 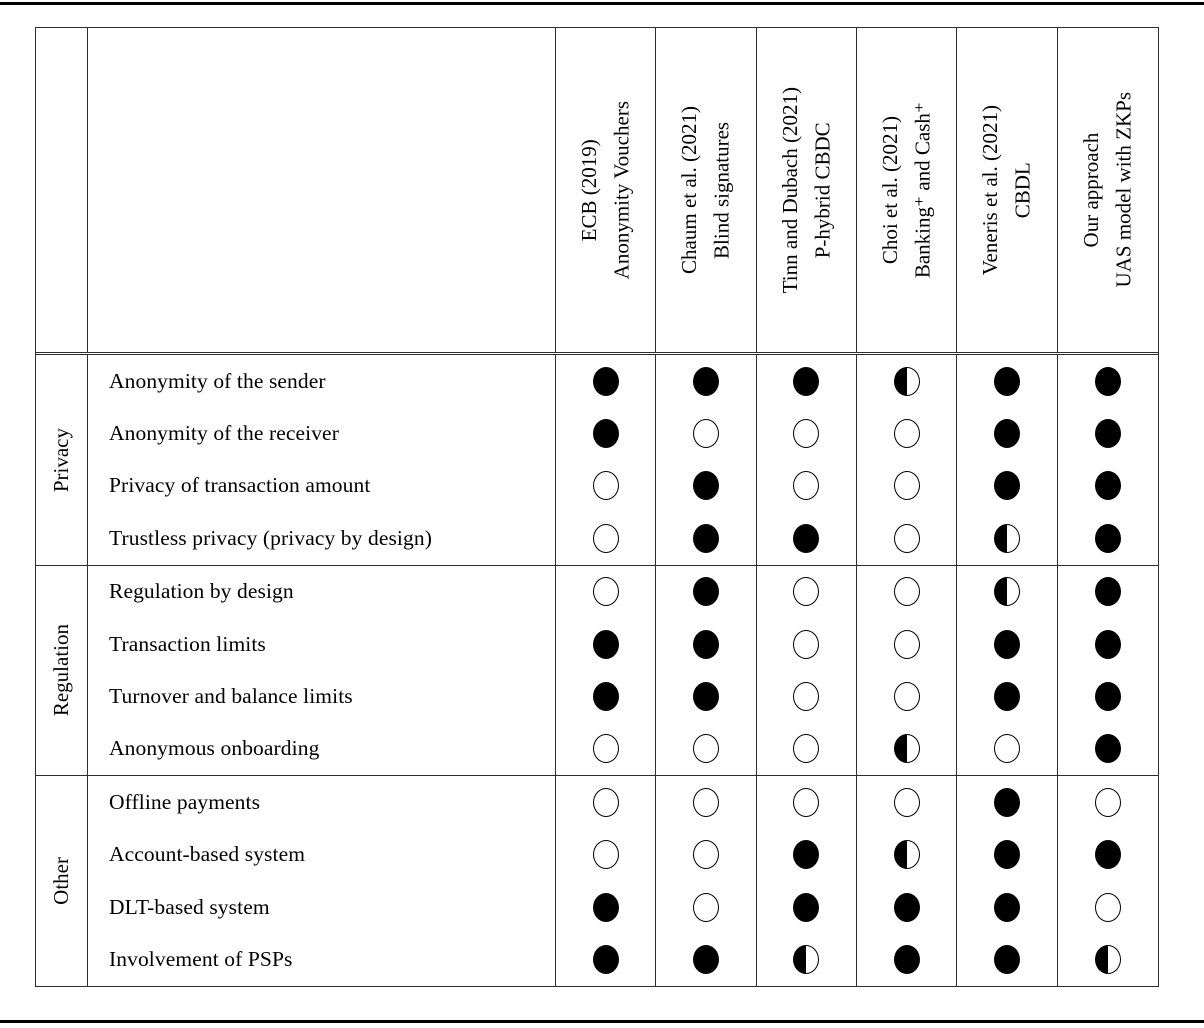 I want to click on group-label-cell: Regulation, so click(x=62, y=670).